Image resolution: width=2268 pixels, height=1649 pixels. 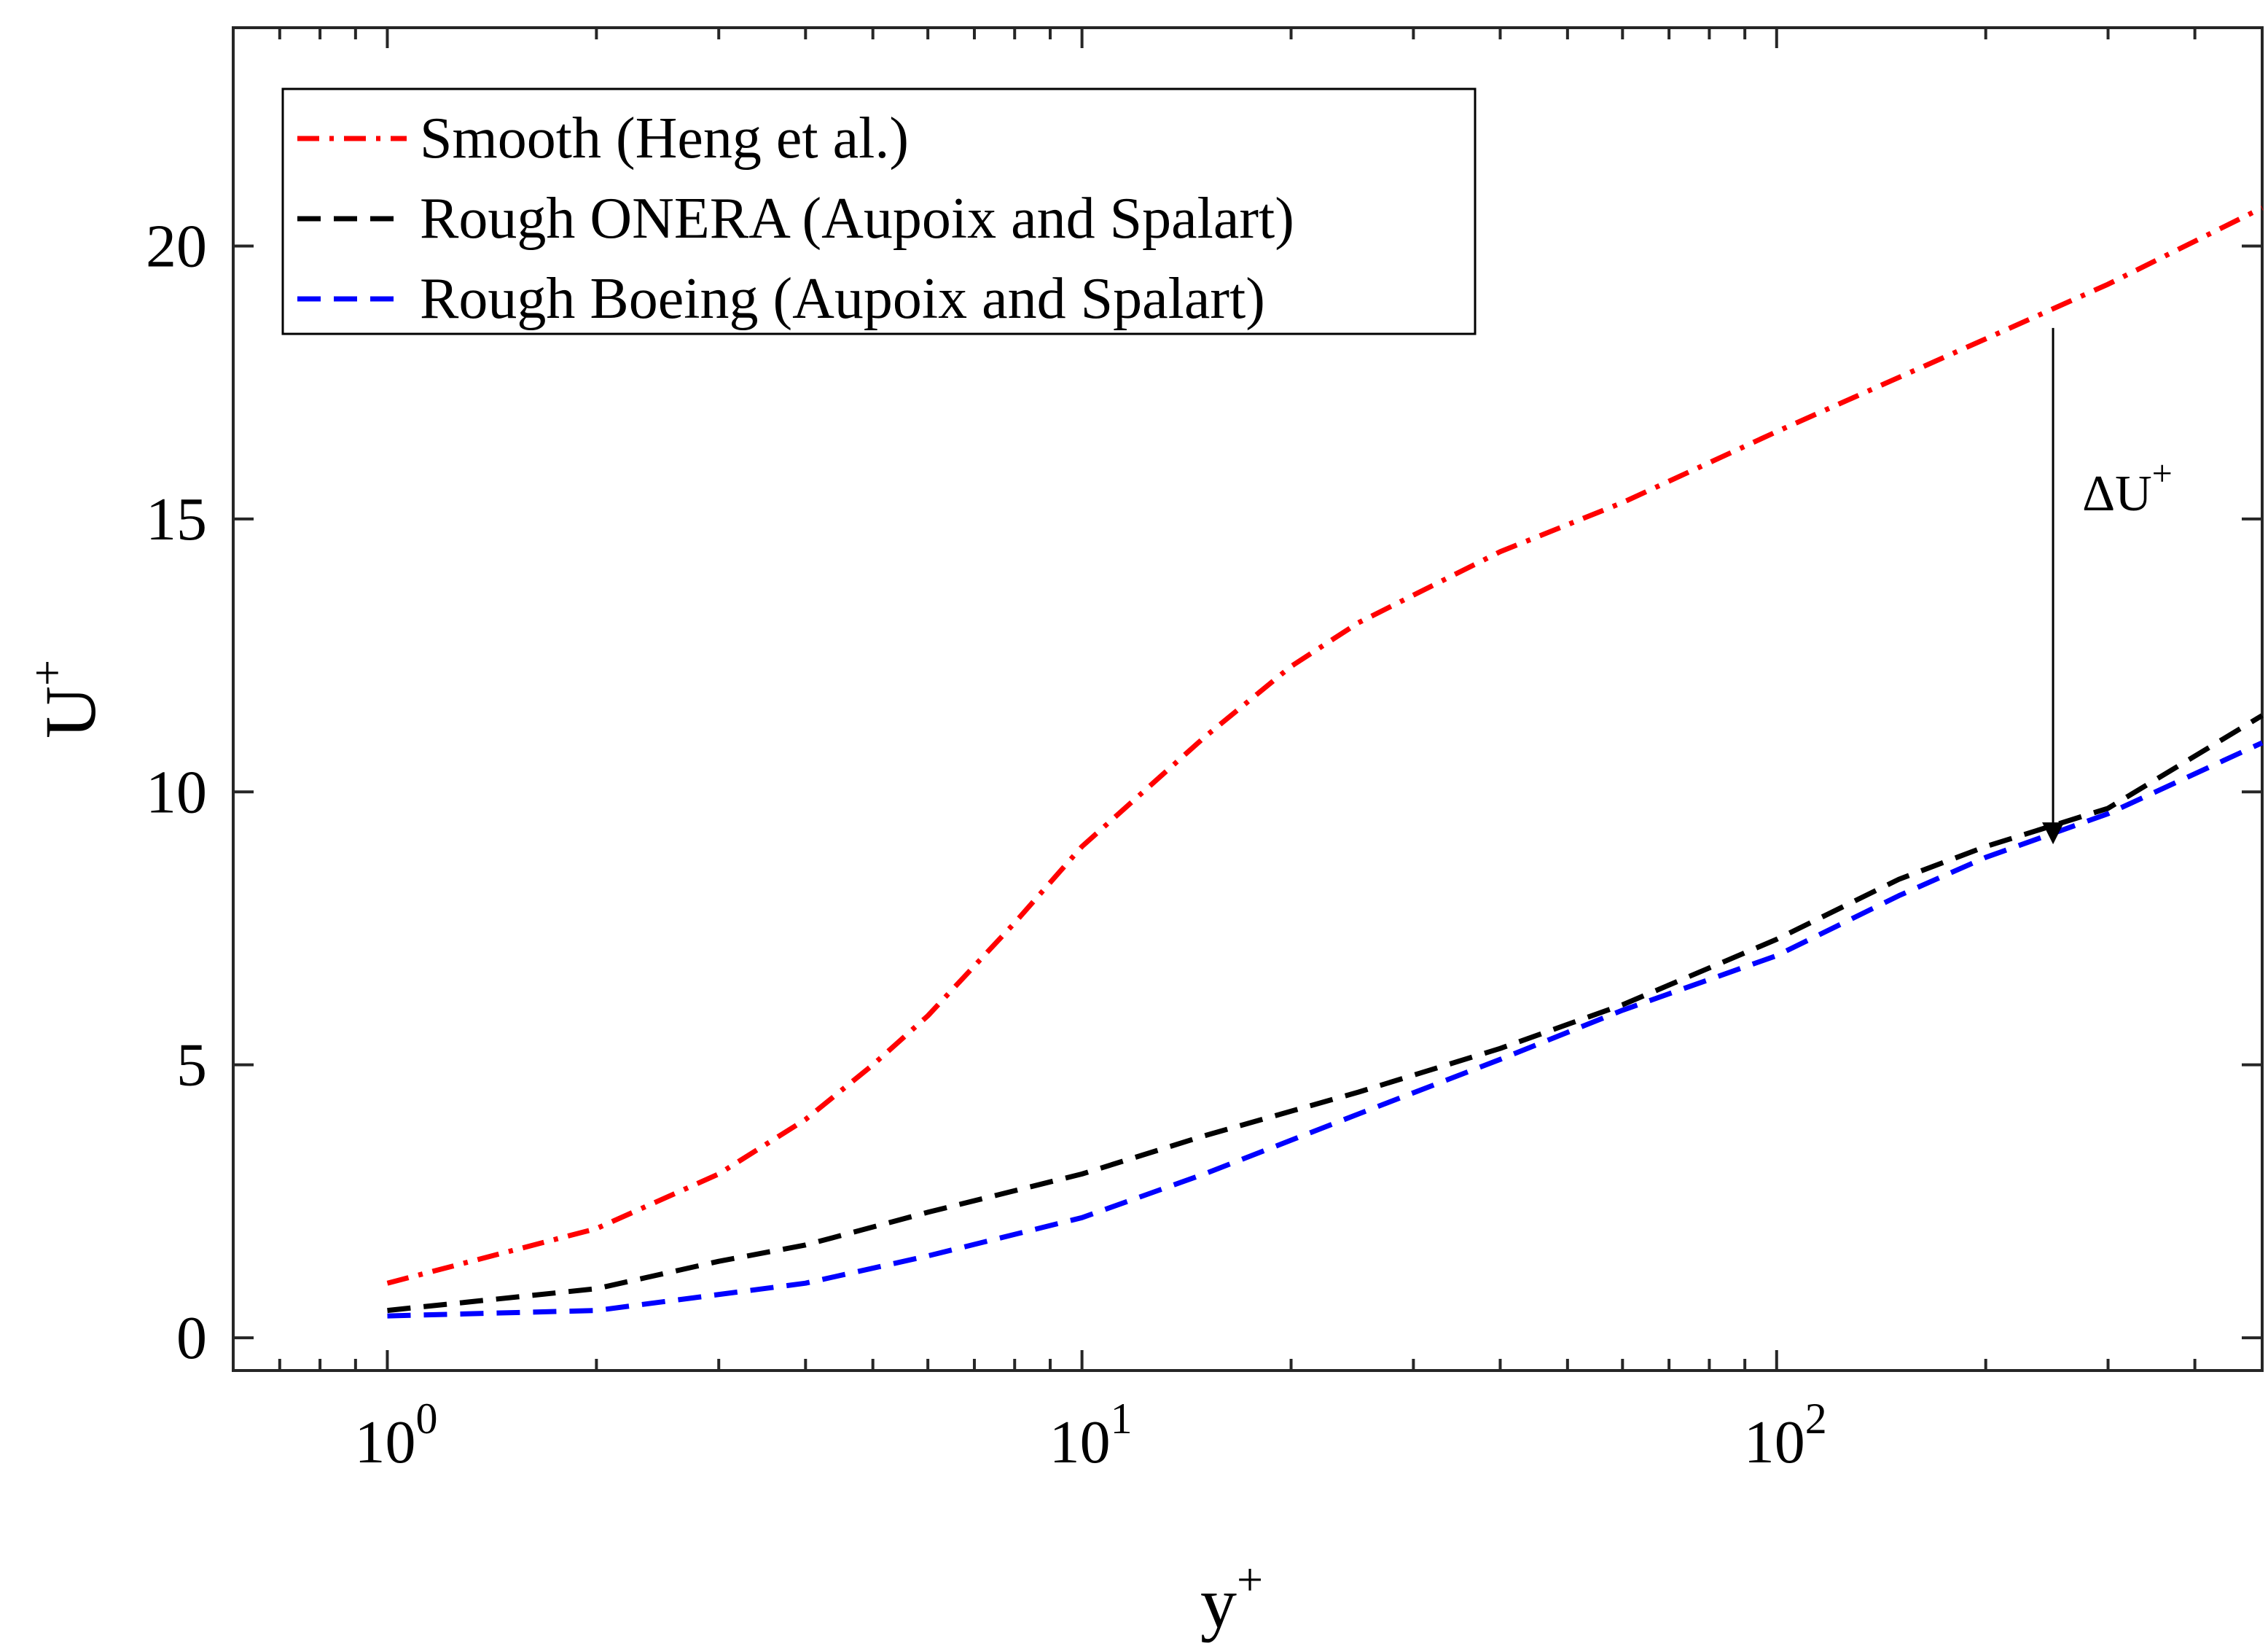 What do you see at coordinates (1122, 1419) in the screenshot?
I see `x-tick-label-exponent: 1` at bounding box center [1122, 1419].